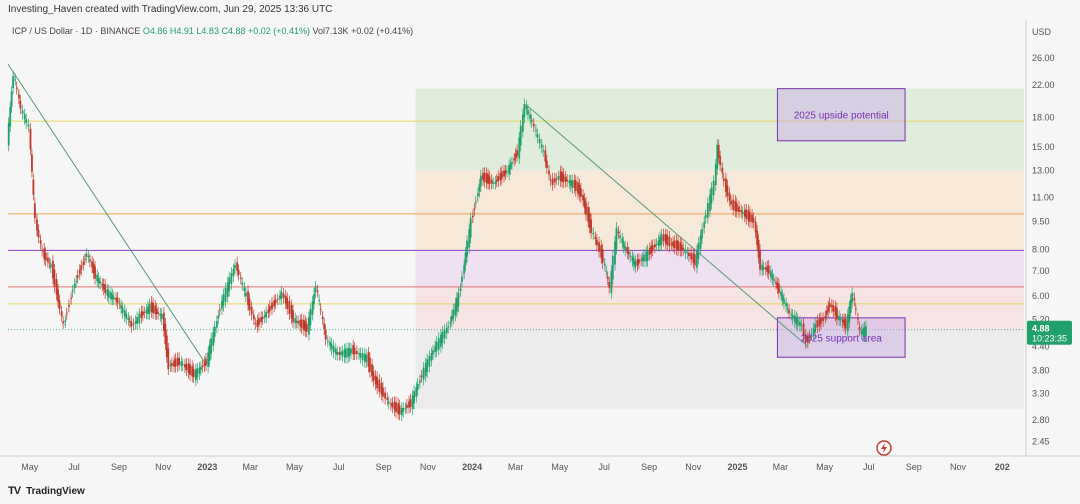 This screenshot has width=1080, height=504. I want to click on fib-zone, so click(719, 308).